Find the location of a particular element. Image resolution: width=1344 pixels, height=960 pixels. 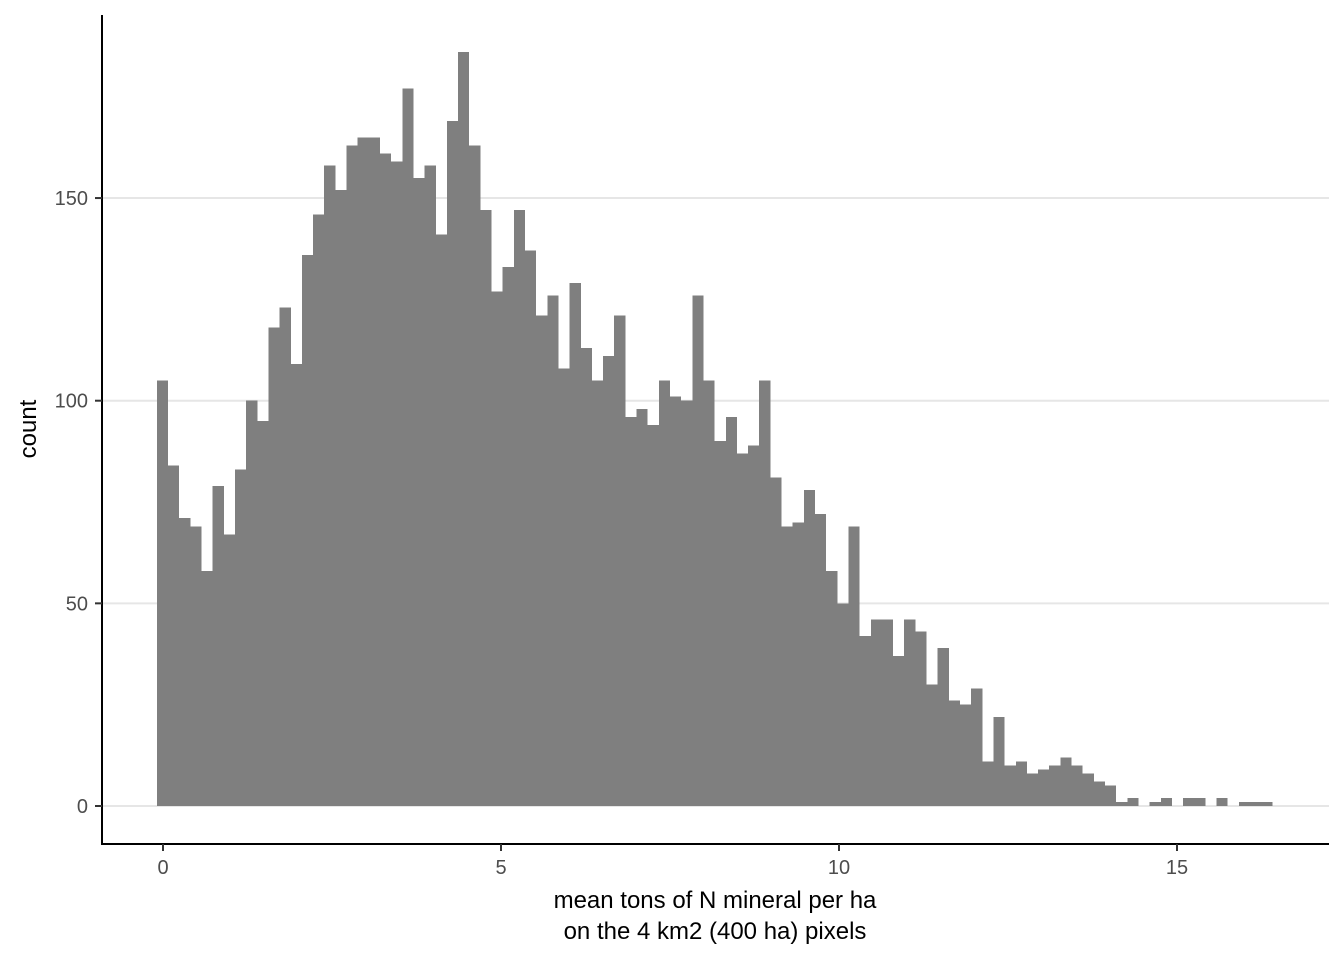

y-axis-ticks: 0 50 100 150 is located at coordinates (78, 503).